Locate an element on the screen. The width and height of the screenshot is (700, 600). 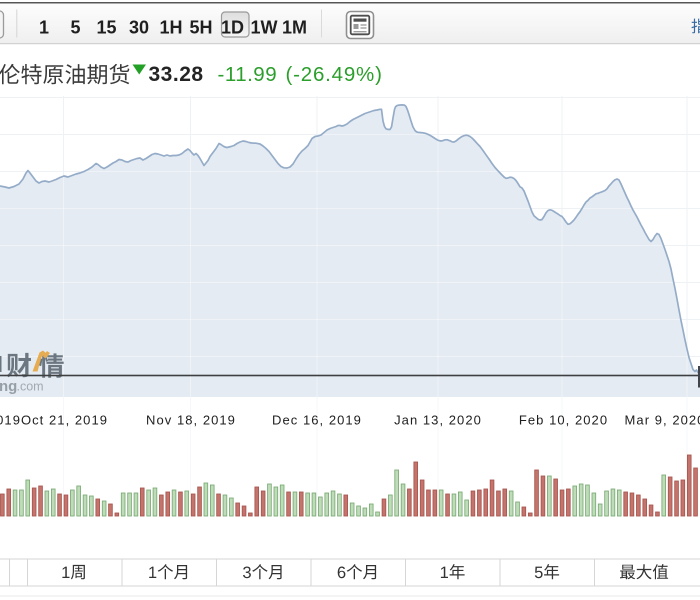
svg-text: 1W is located at coordinates (264, 28).